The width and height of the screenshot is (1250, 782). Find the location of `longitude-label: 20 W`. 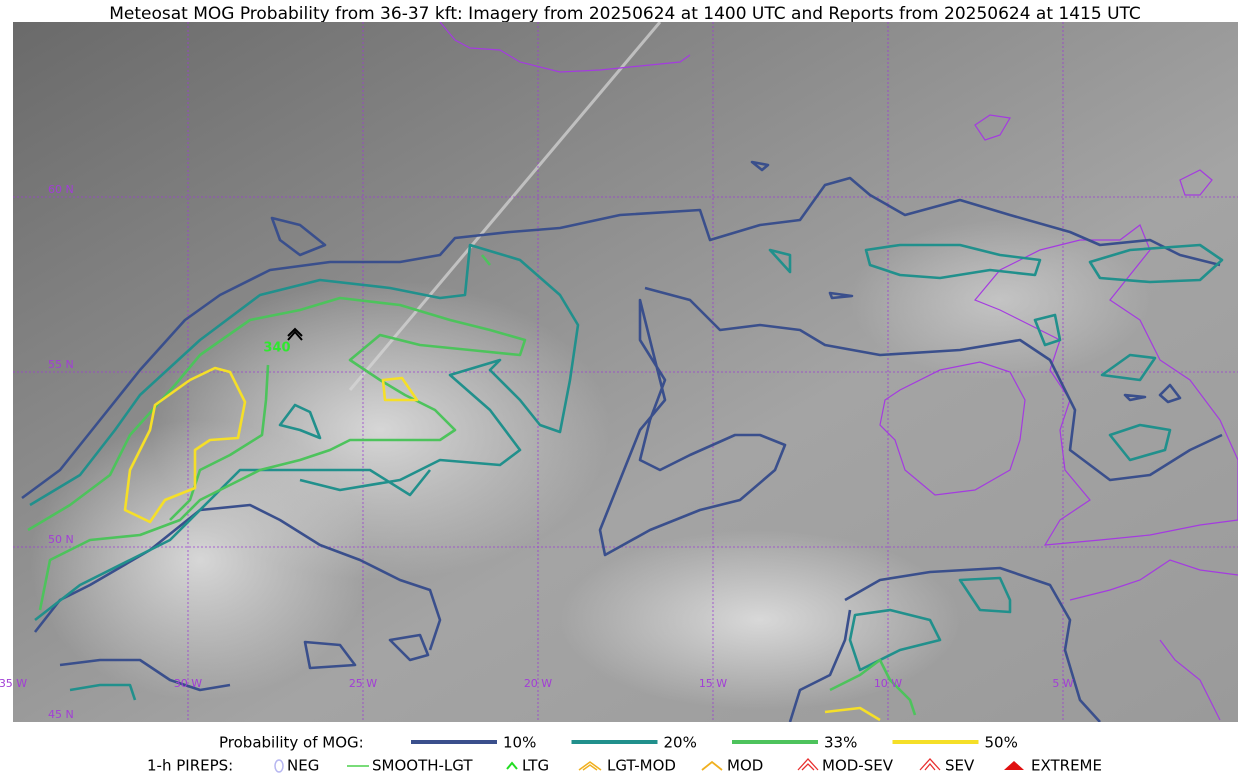

longitude-label: 20 W is located at coordinates (538, 683).